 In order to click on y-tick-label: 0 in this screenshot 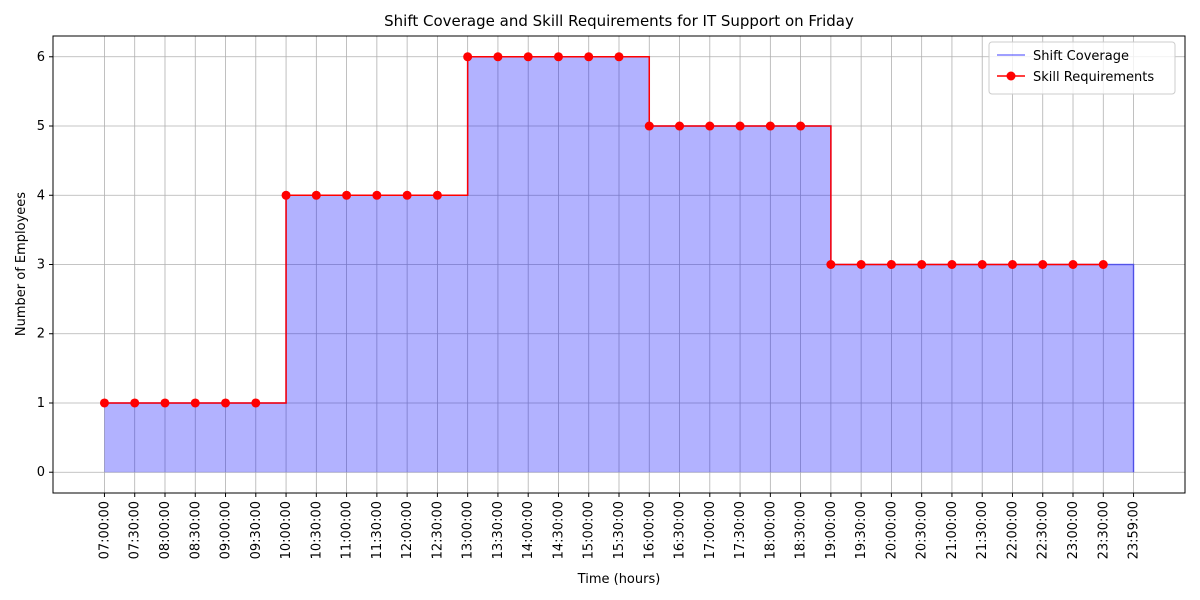, I will do `click(41, 472)`.